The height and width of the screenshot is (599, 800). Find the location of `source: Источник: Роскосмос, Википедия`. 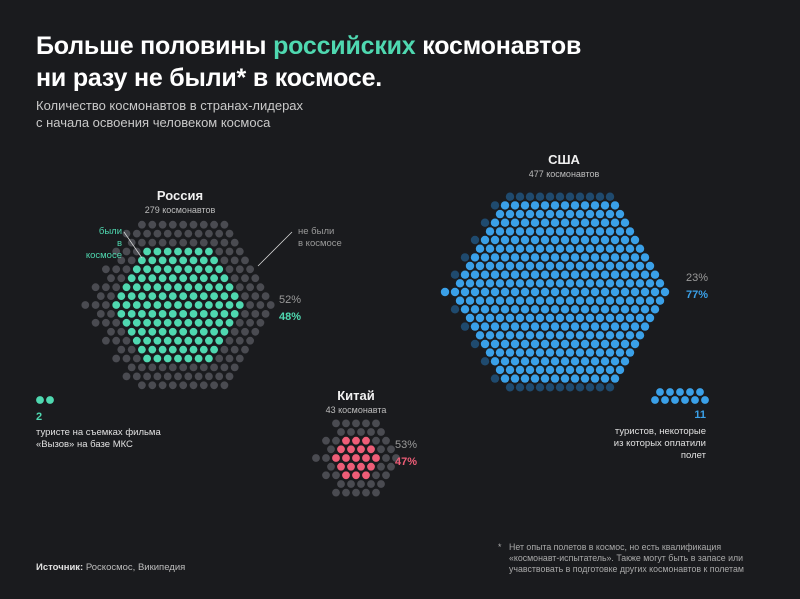

source: Источник: Роскосмос, Википедия is located at coordinates (111, 567).